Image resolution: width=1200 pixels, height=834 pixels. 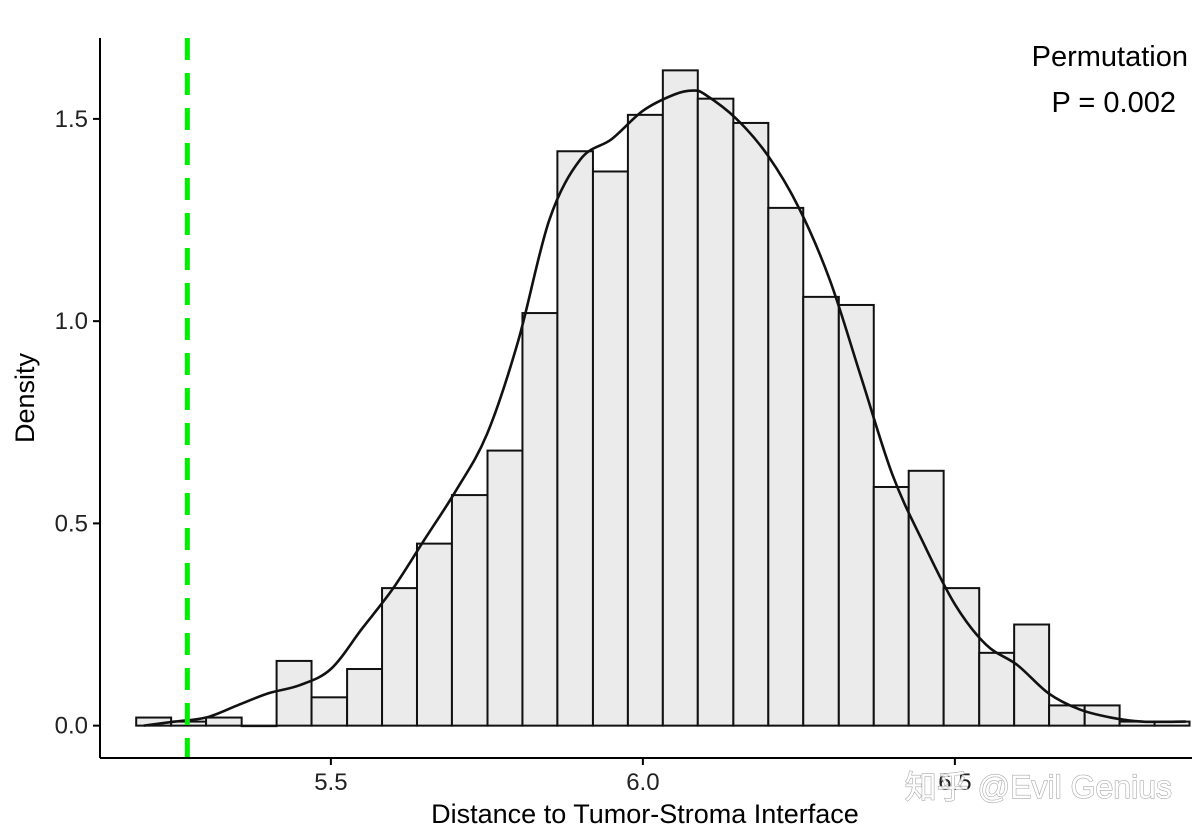 I want to click on x-tick-label: 5.5, so click(x=330, y=782).